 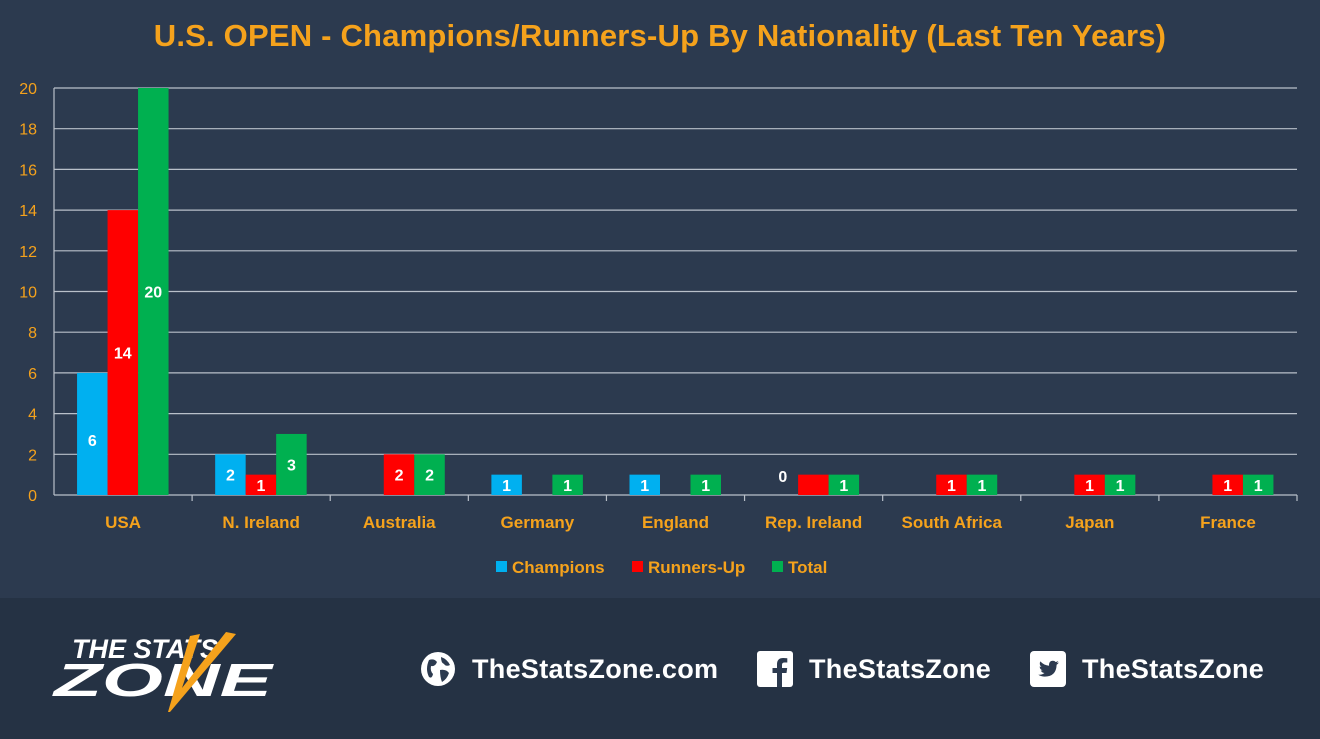 I want to click on y-tick-label: 2, so click(x=32, y=455).